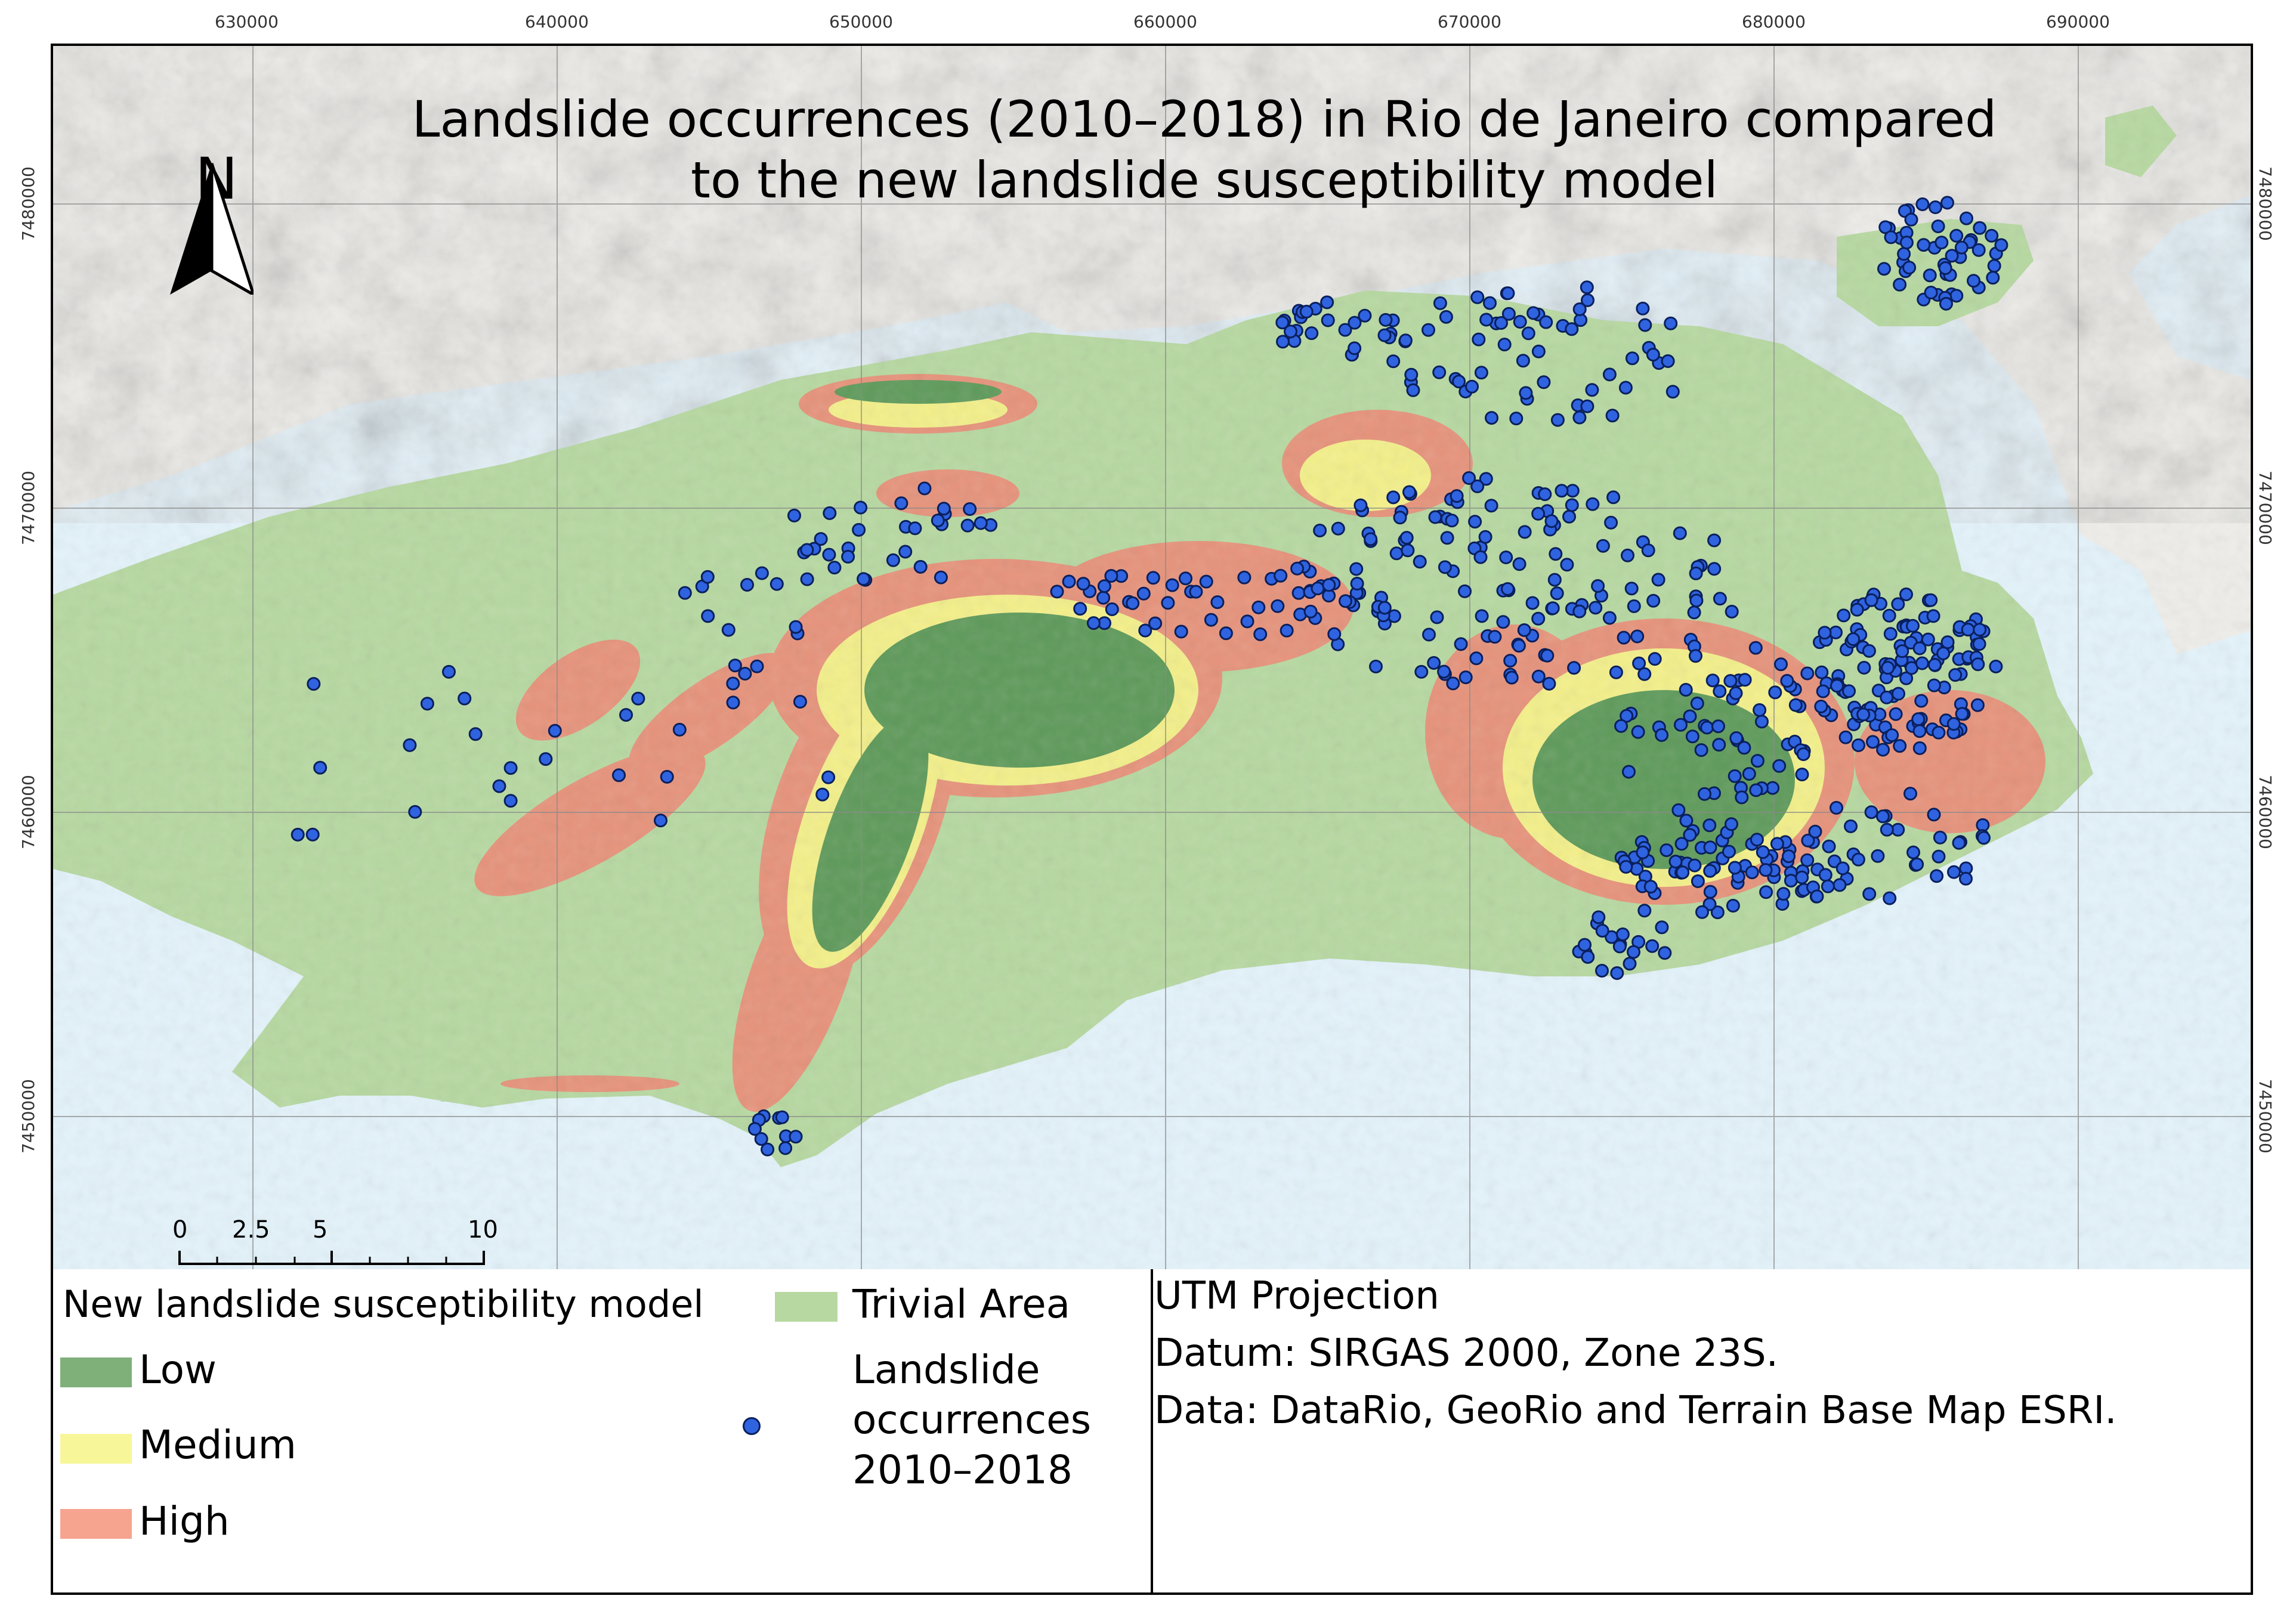  What do you see at coordinates (251, 1230) in the screenshot?
I see `scale-tick-label: 2.5` at bounding box center [251, 1230].